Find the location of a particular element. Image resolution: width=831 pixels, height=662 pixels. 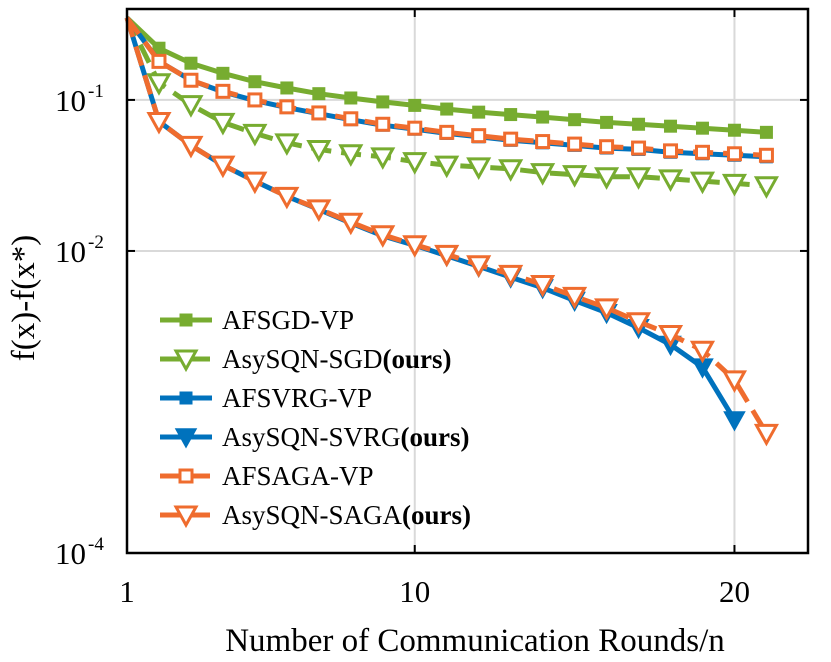

legend-item: AFSGD-VP is located at coordinates (257, 320).